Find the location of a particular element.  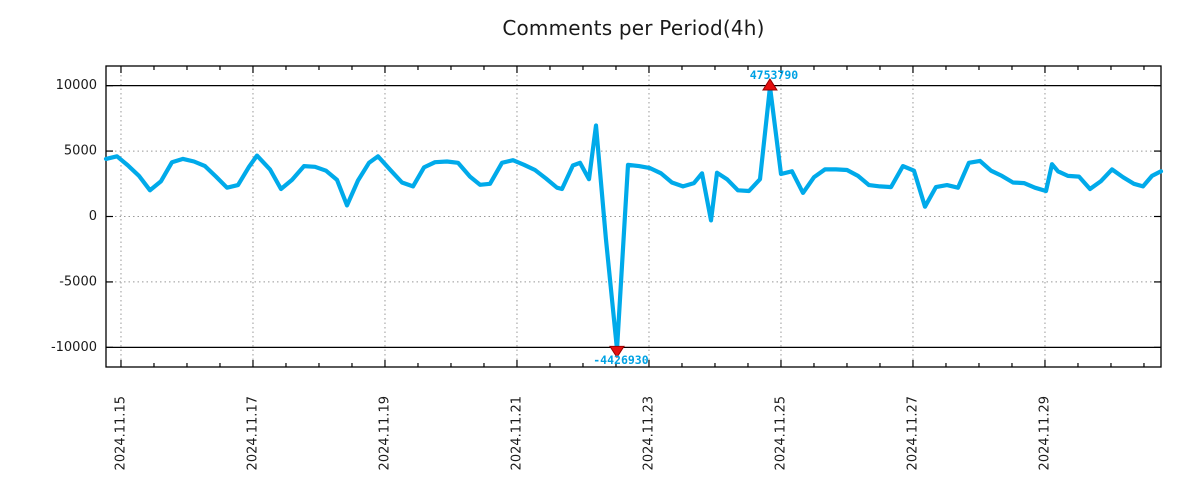

x-tick-label: 2024.11.23 is located at coordinates (648, 433).